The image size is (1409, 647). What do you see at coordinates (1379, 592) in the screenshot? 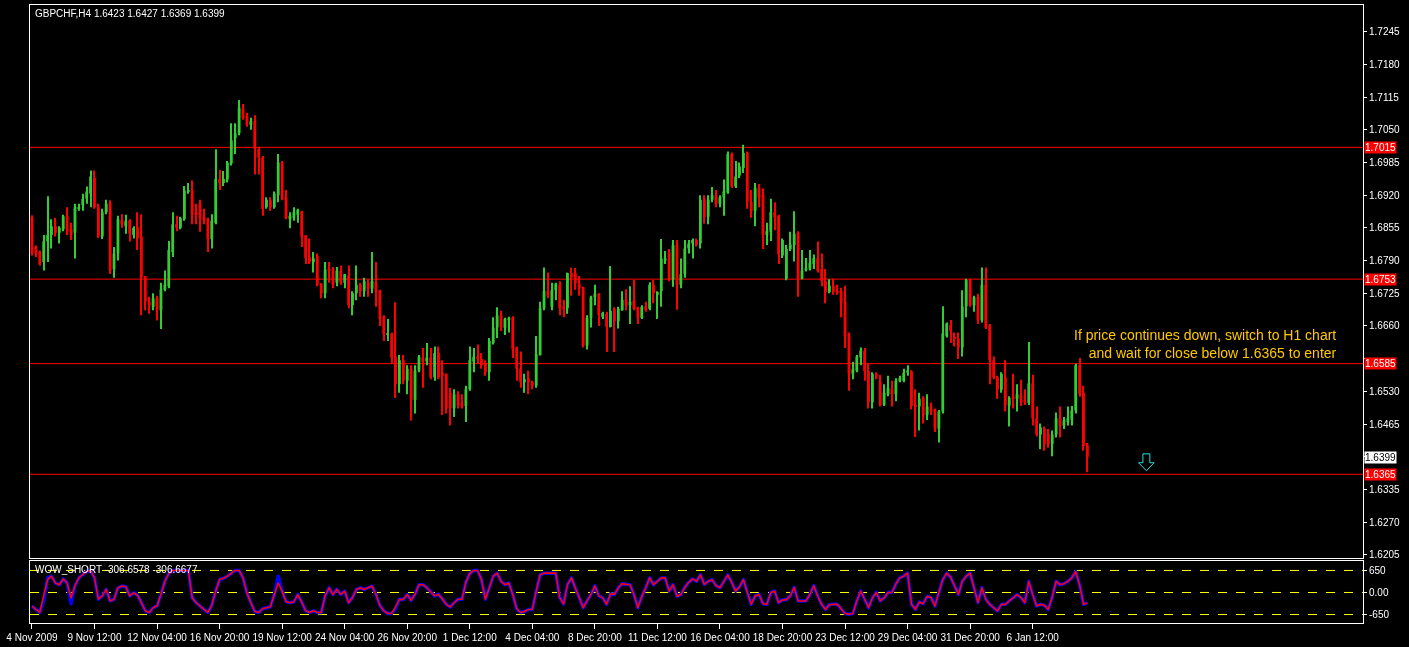
I see `y-tick-label: 0.00` at bounding box center [1379, 592].